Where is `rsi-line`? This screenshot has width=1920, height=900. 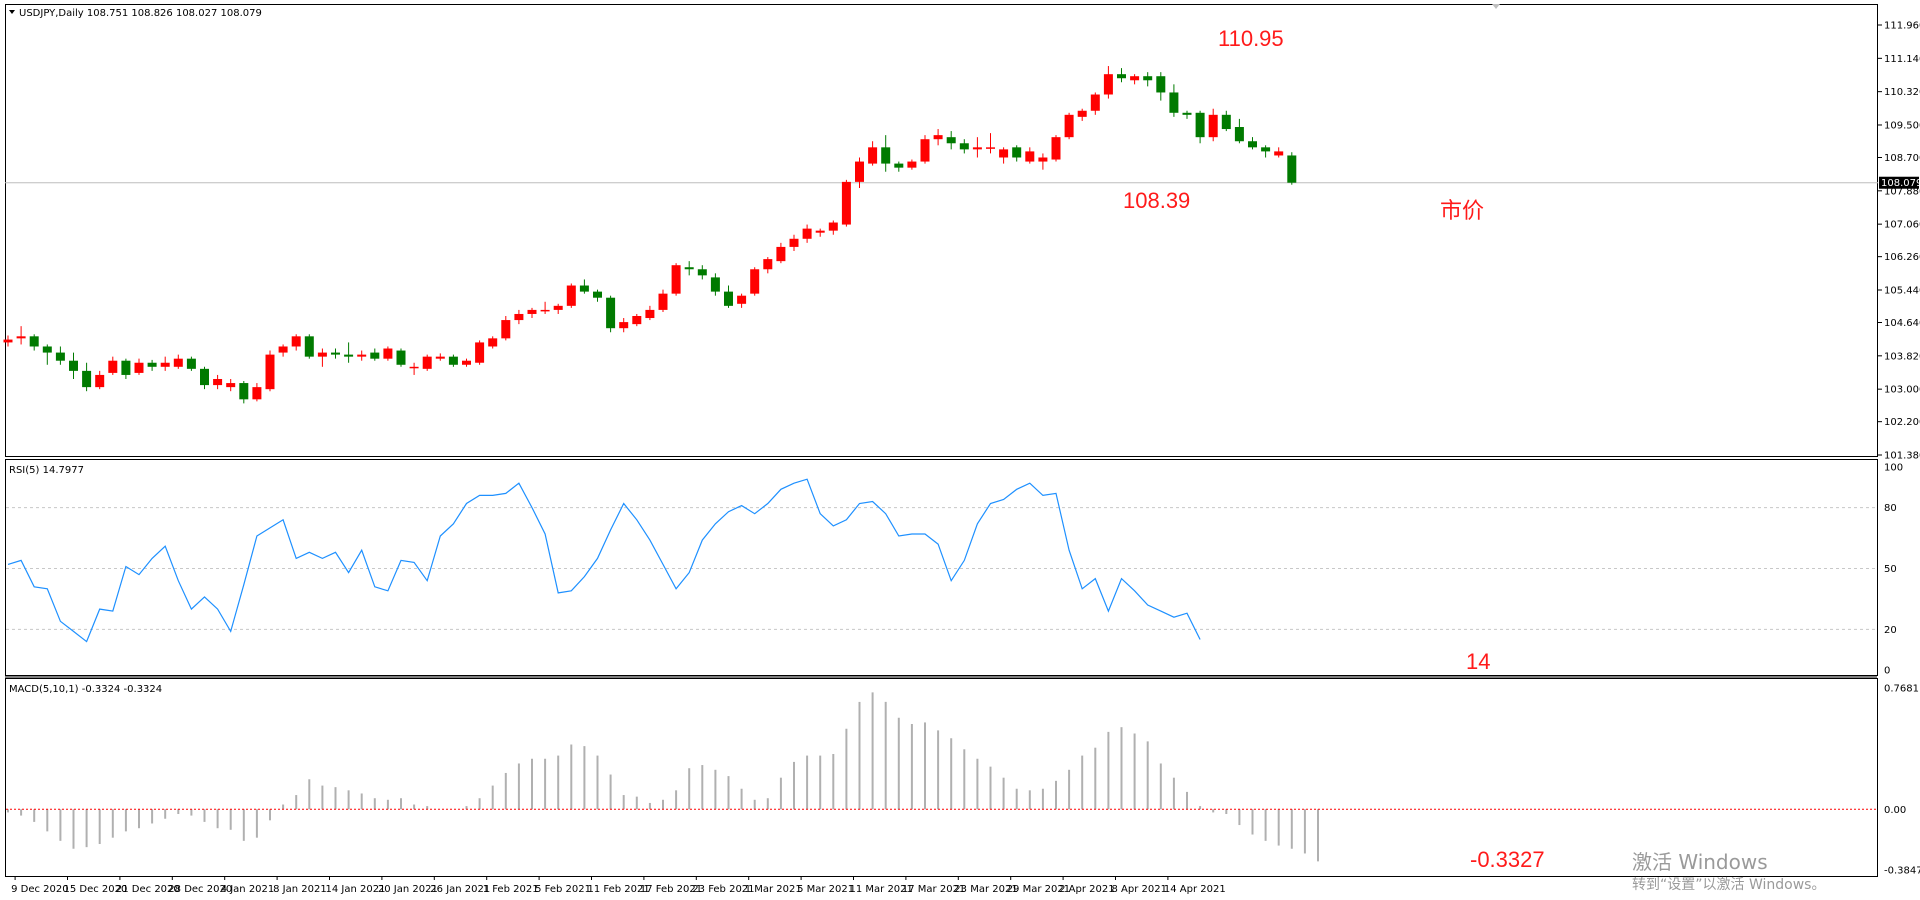
rsi-line is located at coordinates (604, 560).